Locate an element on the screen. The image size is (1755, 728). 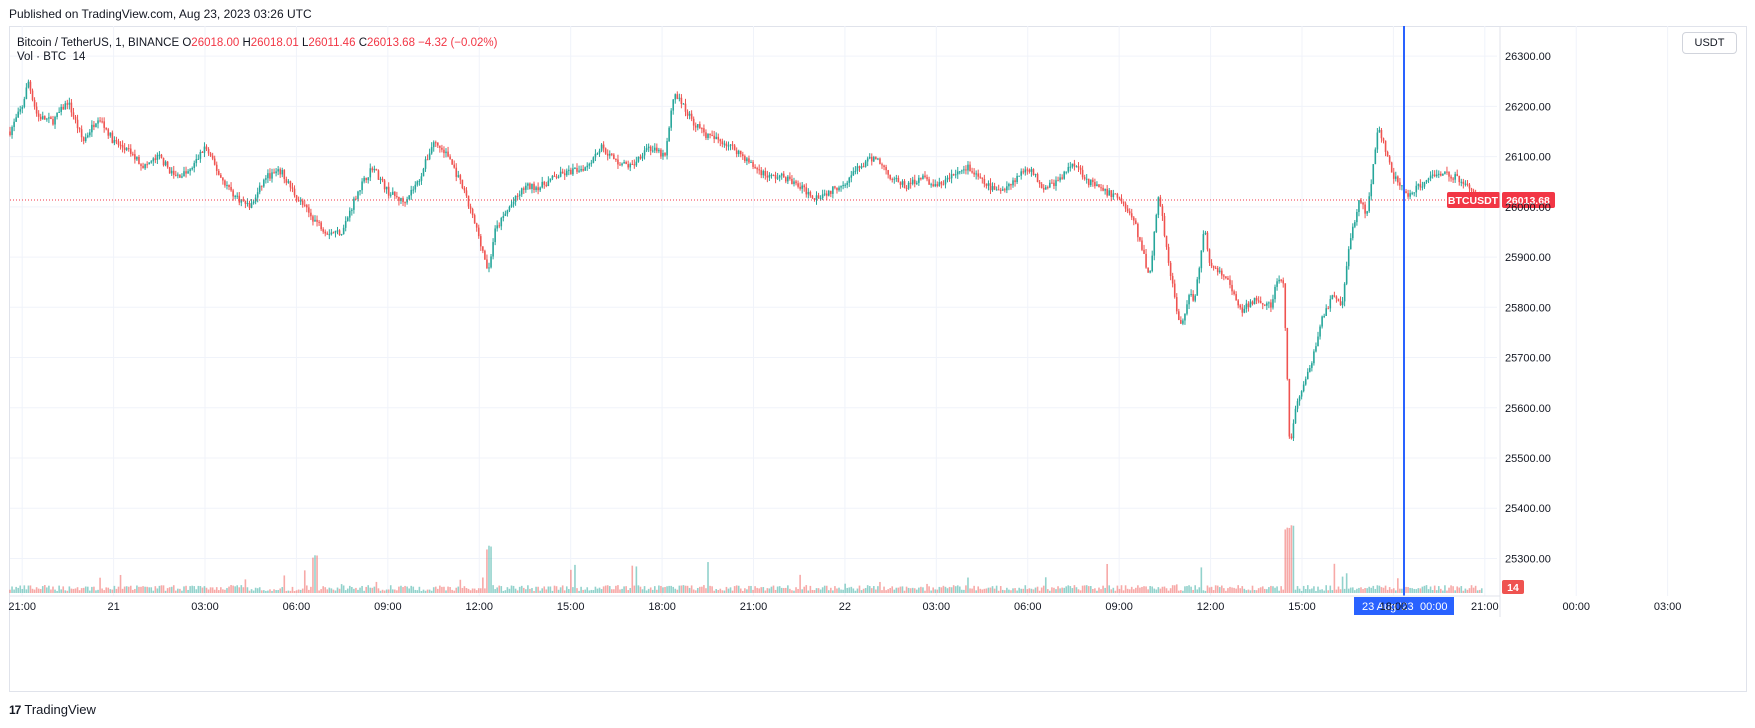
legend-open: 26018.00 is located at coordinates (215, 43).